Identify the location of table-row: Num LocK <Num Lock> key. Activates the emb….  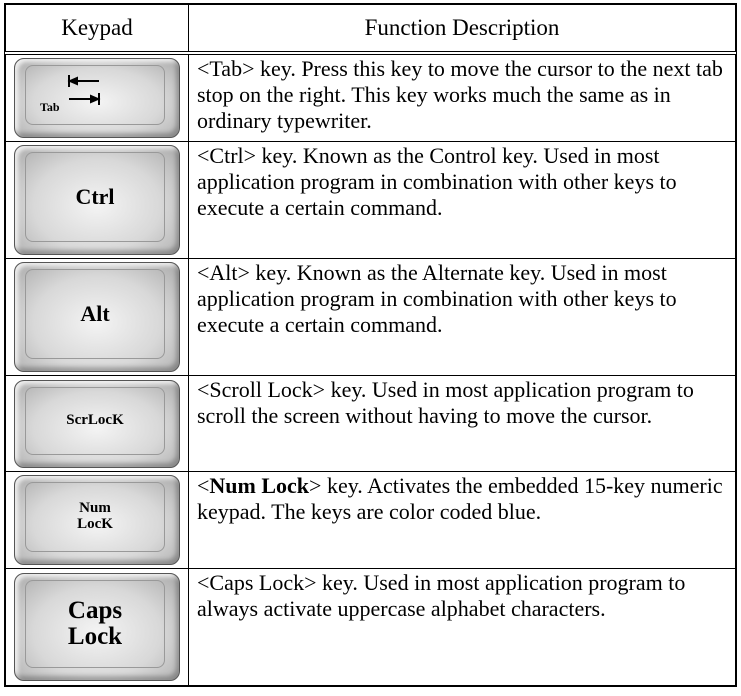
(370, 520).